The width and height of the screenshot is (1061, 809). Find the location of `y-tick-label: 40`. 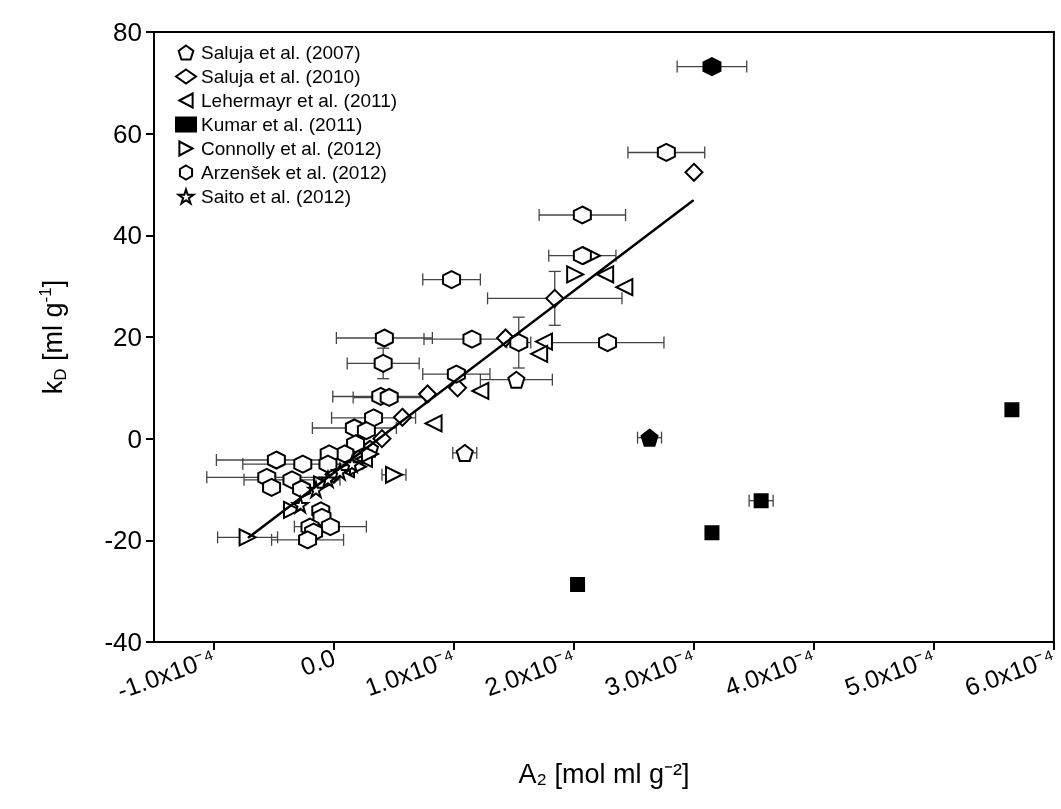

y-tick-label: 40 is located at coordinates (127, 235).